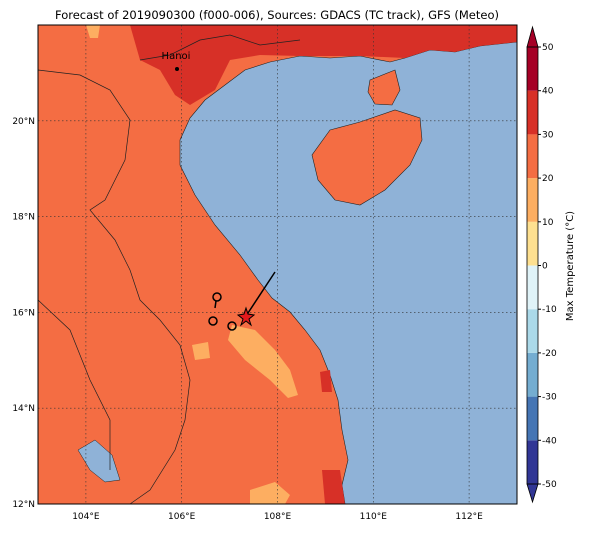  I want to click on colorbar-tick-label: 30, so click(548, 135).